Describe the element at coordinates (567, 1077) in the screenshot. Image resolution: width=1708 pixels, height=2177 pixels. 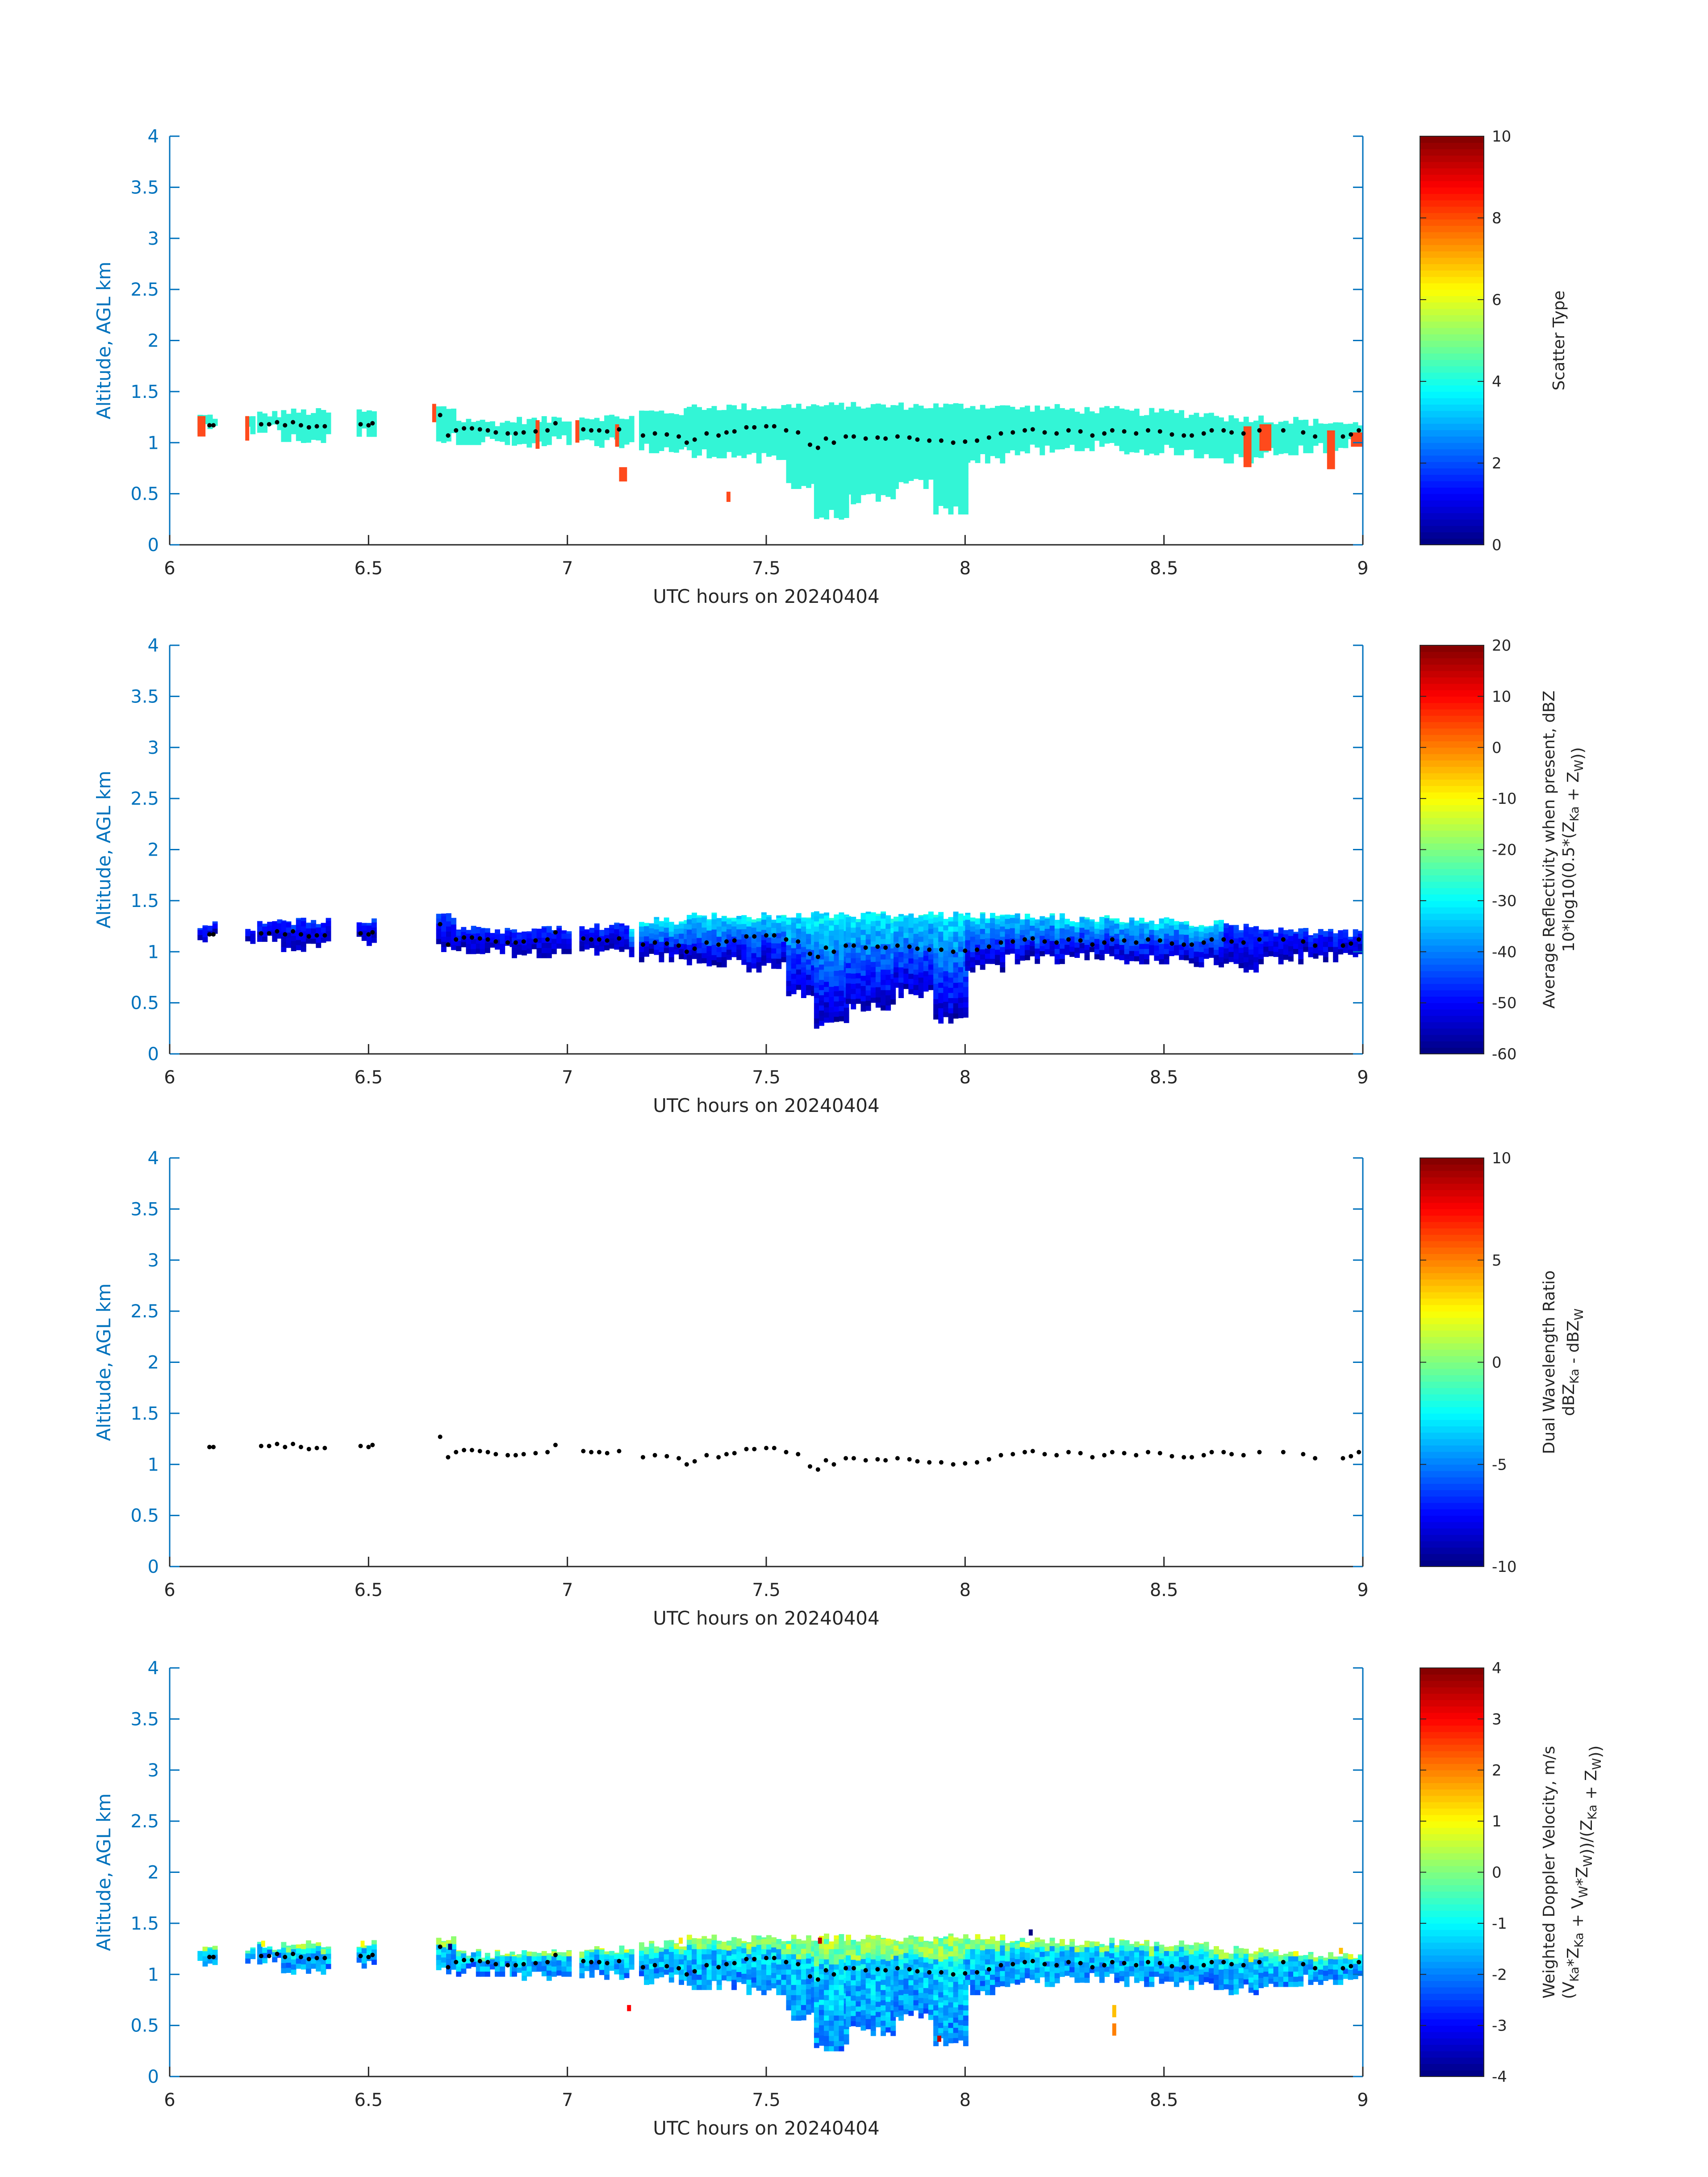
I see `x-tick-label: 7` at that location.